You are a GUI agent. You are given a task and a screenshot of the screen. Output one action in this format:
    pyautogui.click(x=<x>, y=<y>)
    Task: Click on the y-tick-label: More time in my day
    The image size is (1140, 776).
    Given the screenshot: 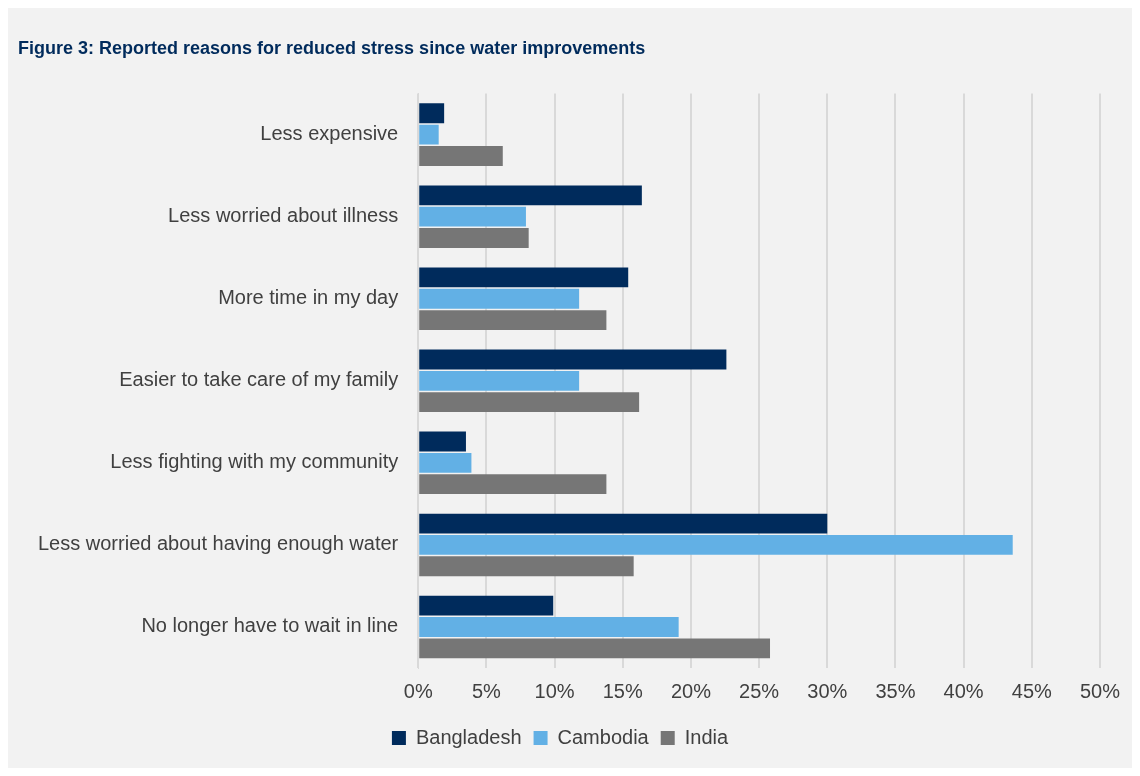 What is the action you would take?
    pyautogui.click(x=308, y=297)
    